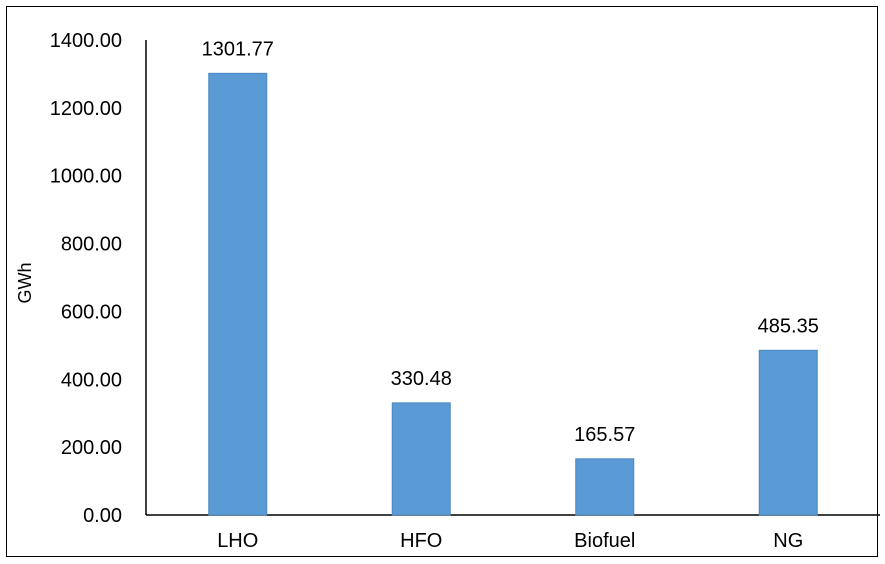 The width and height of the screenshot is (885, 564). What do you see at coordinates (421, 459) in the screenshot?
I see `bar-hfo` at bounding box center [421, 459].